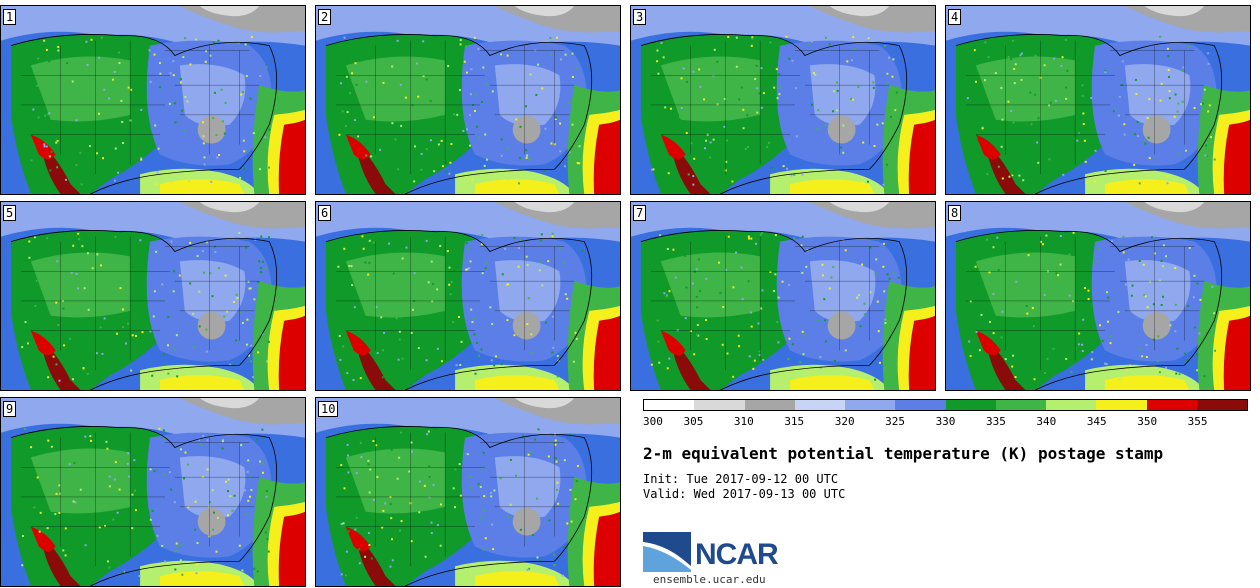 The image size is (1260, 588). Describe the element at coordinates (1197, 421) in the screenshot. I see `colorbar-tick-label: 355` at that location.